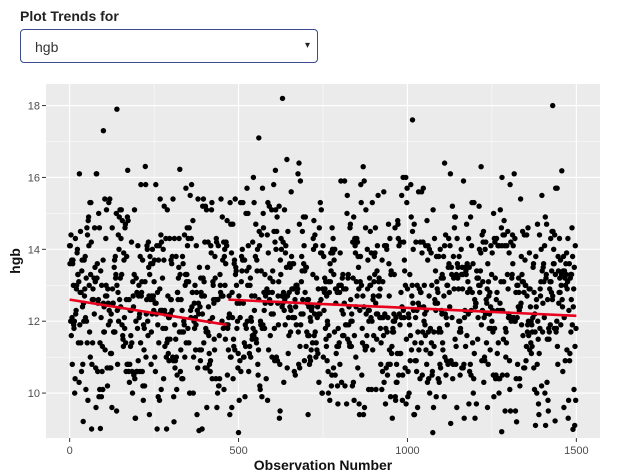 The width and height of the screenshot is (620, 476). I want to click on x-tick-label: 1500, so click(576, 451).